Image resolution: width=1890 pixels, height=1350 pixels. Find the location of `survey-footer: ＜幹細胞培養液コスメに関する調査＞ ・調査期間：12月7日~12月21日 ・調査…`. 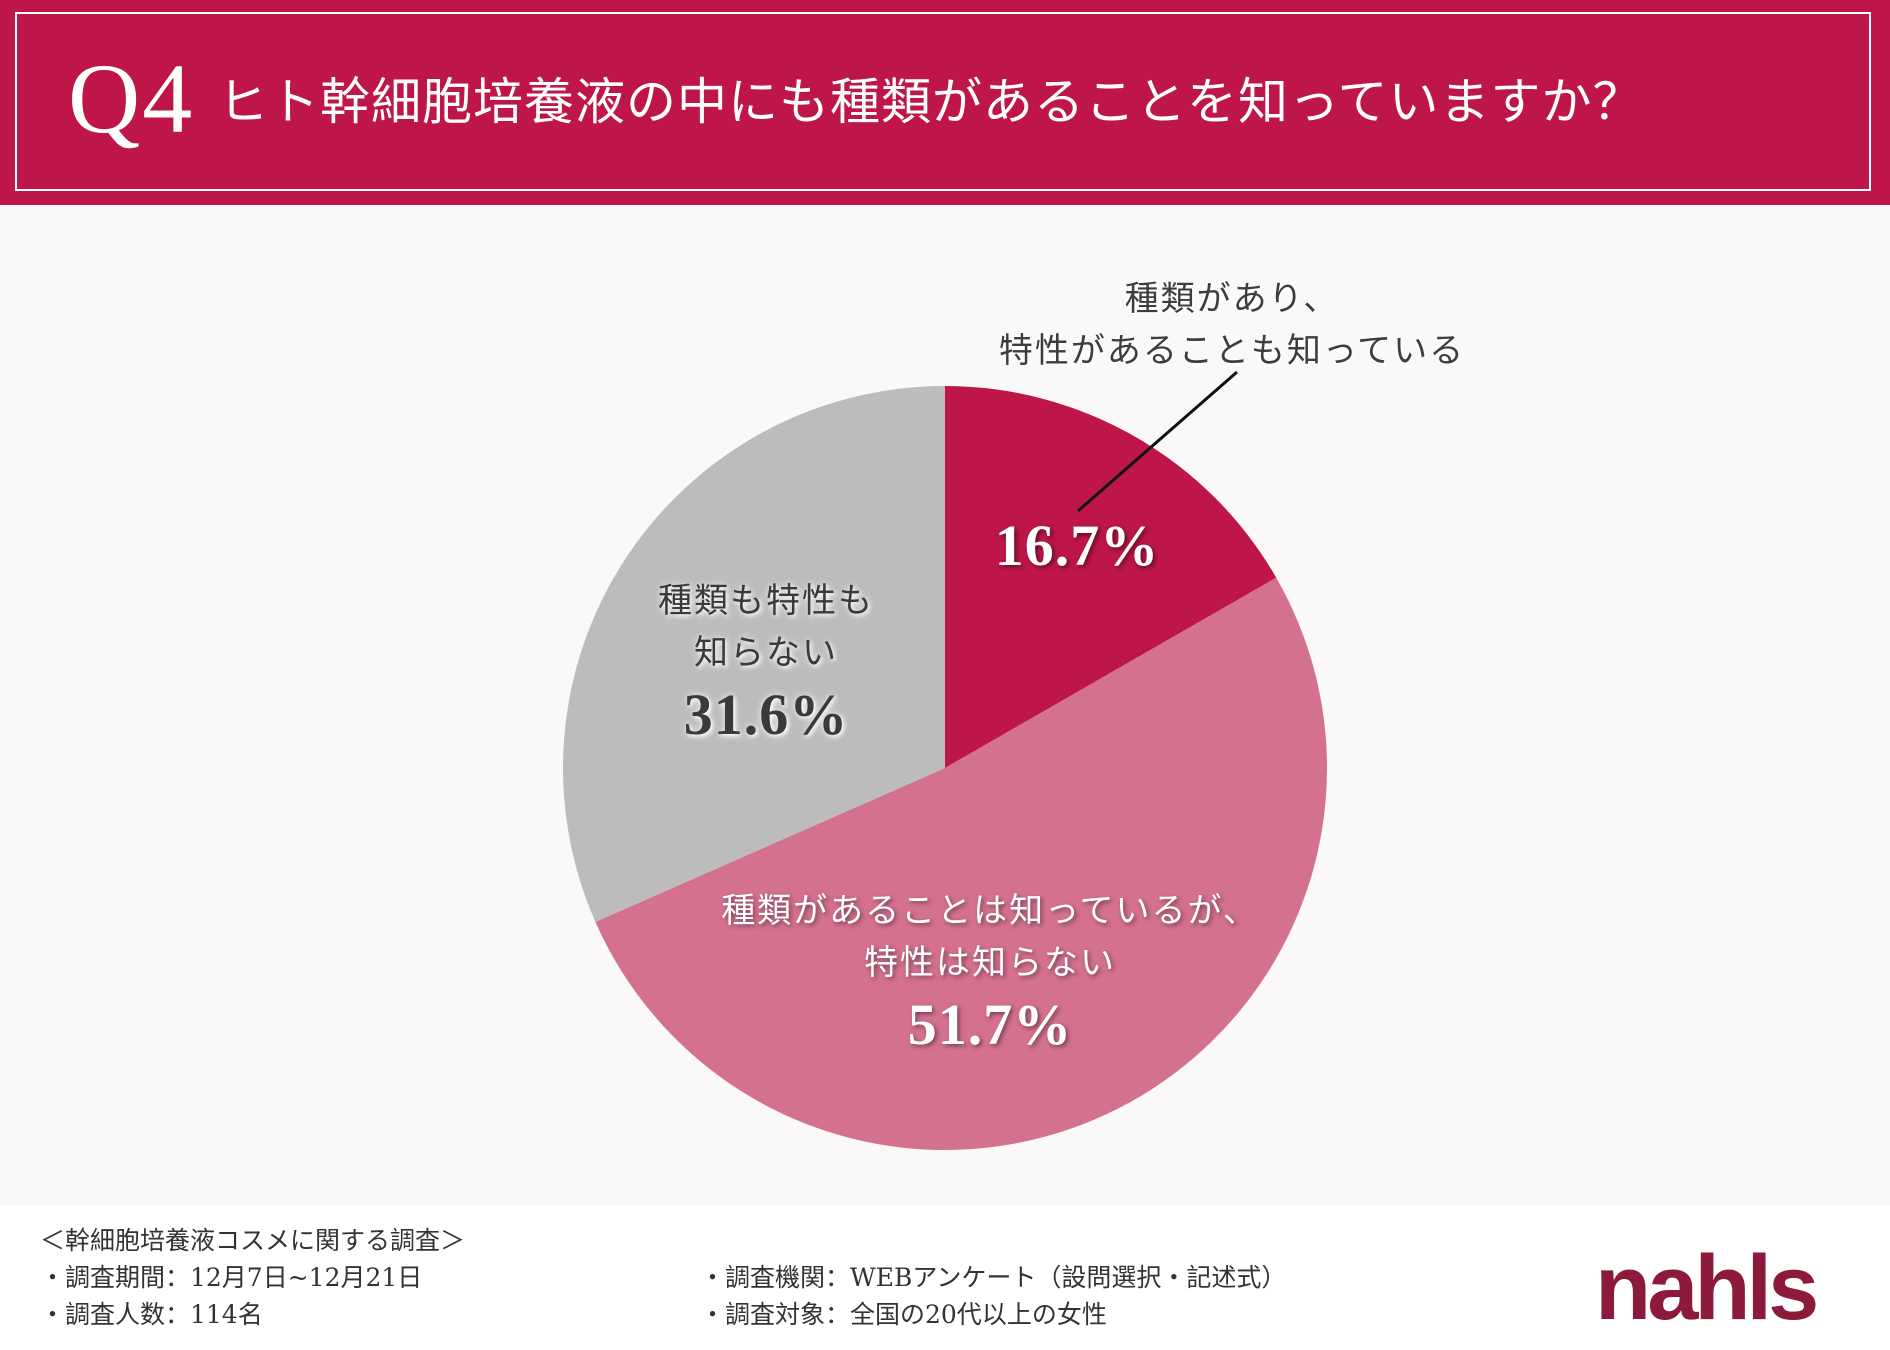

survey-footer: ＜幹細胞培養液コスメに関する調査＞ ・調査期間：12月7日~12月21日 ・調査… is located at coordinates (945, 1277).